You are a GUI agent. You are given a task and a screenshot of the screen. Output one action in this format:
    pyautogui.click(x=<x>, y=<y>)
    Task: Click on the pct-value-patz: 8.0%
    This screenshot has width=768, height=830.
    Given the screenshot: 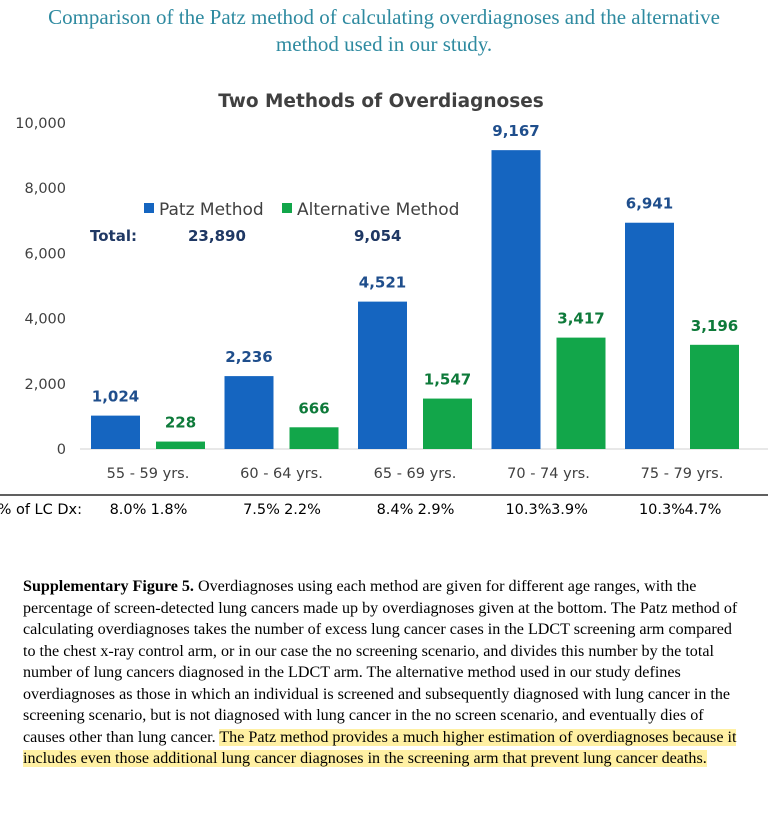 What is the action you would take?
    pyautogui.click(x=128, y=510)
    